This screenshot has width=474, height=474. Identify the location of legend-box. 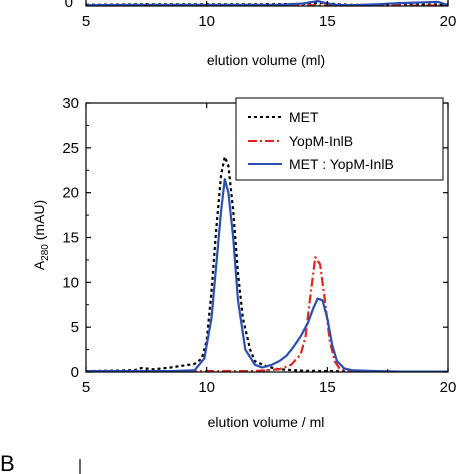
(339, 139).